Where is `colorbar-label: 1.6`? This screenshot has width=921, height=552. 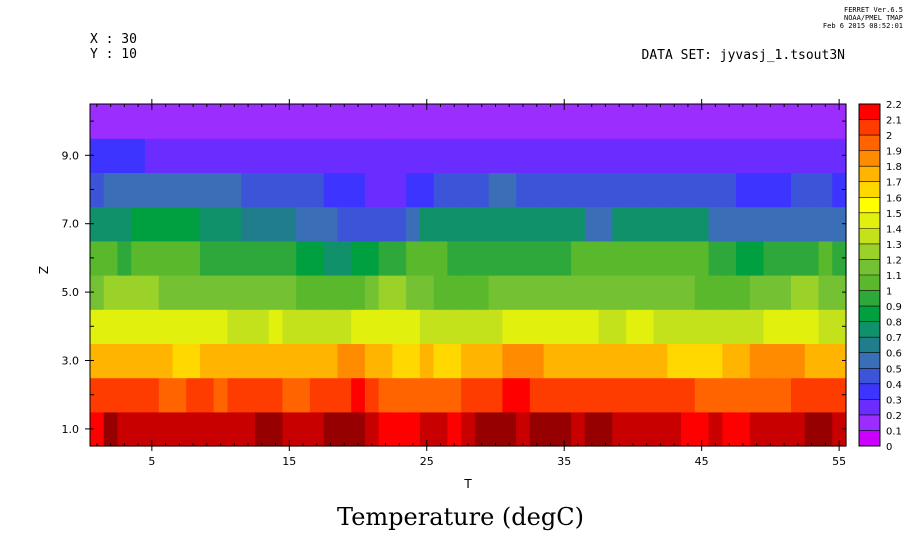
colorbar-label: 1.6 is located at coordinates (894, 198).